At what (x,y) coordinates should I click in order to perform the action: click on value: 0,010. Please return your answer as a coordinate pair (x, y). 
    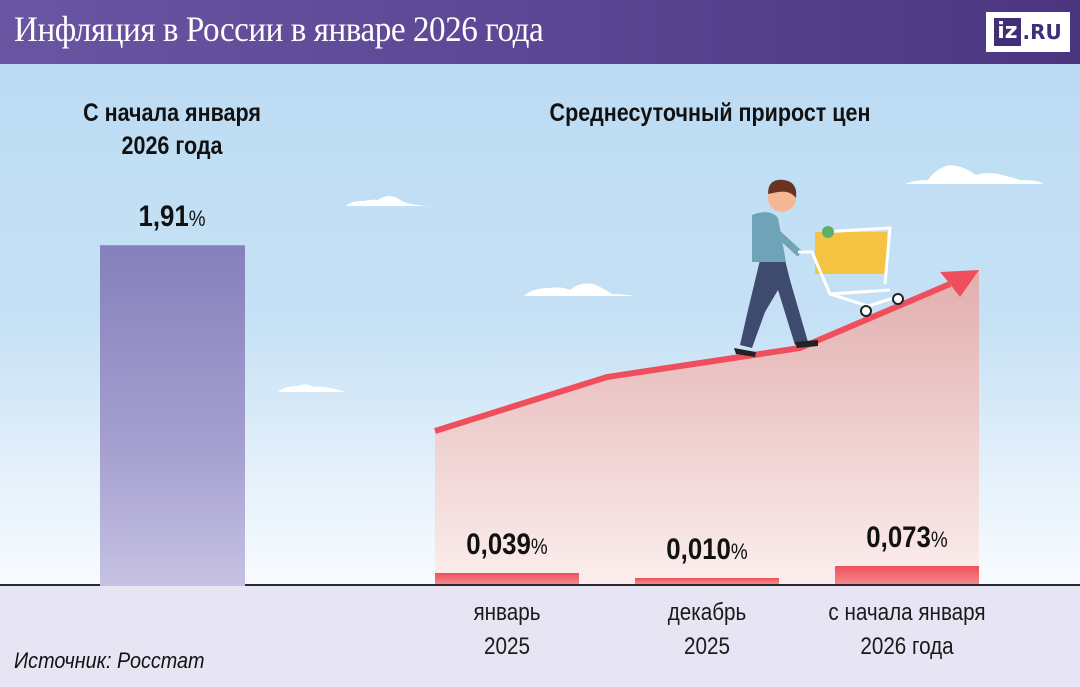
    Looking at the image, I should click on (698, 549).